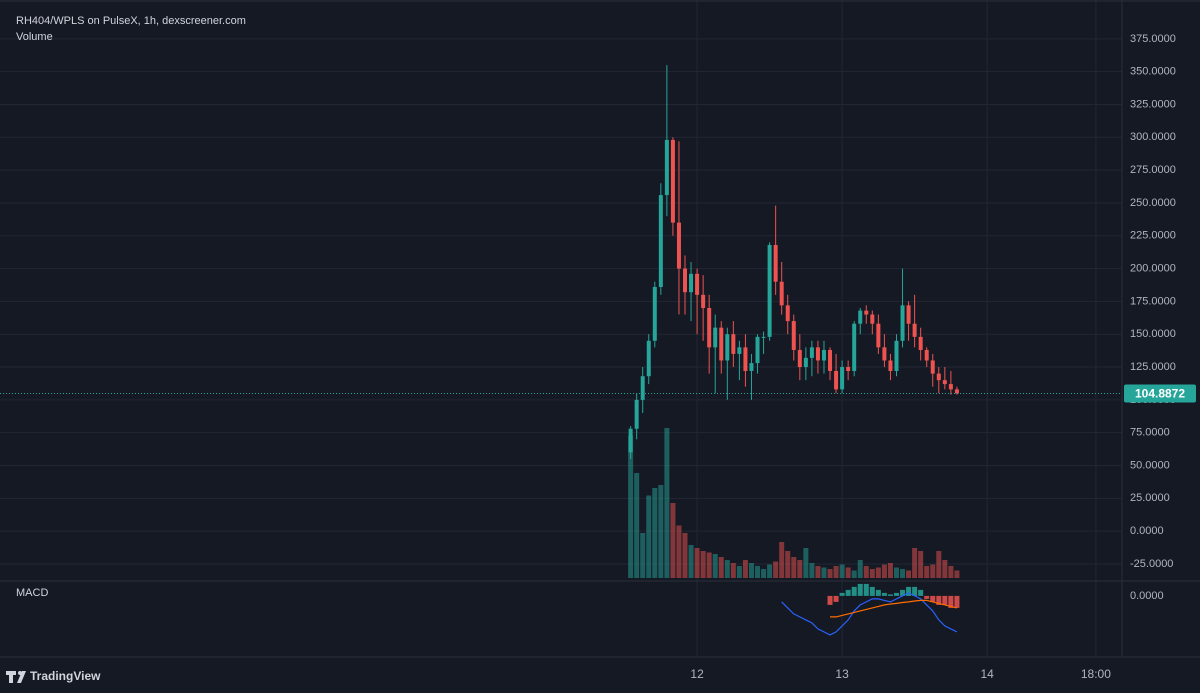 The width and height of the screenshot is (1200, 693). Describe the element at coordinates (1153, 268) in the screenshot. I see `y-tick-label: 200.0000` at that location.